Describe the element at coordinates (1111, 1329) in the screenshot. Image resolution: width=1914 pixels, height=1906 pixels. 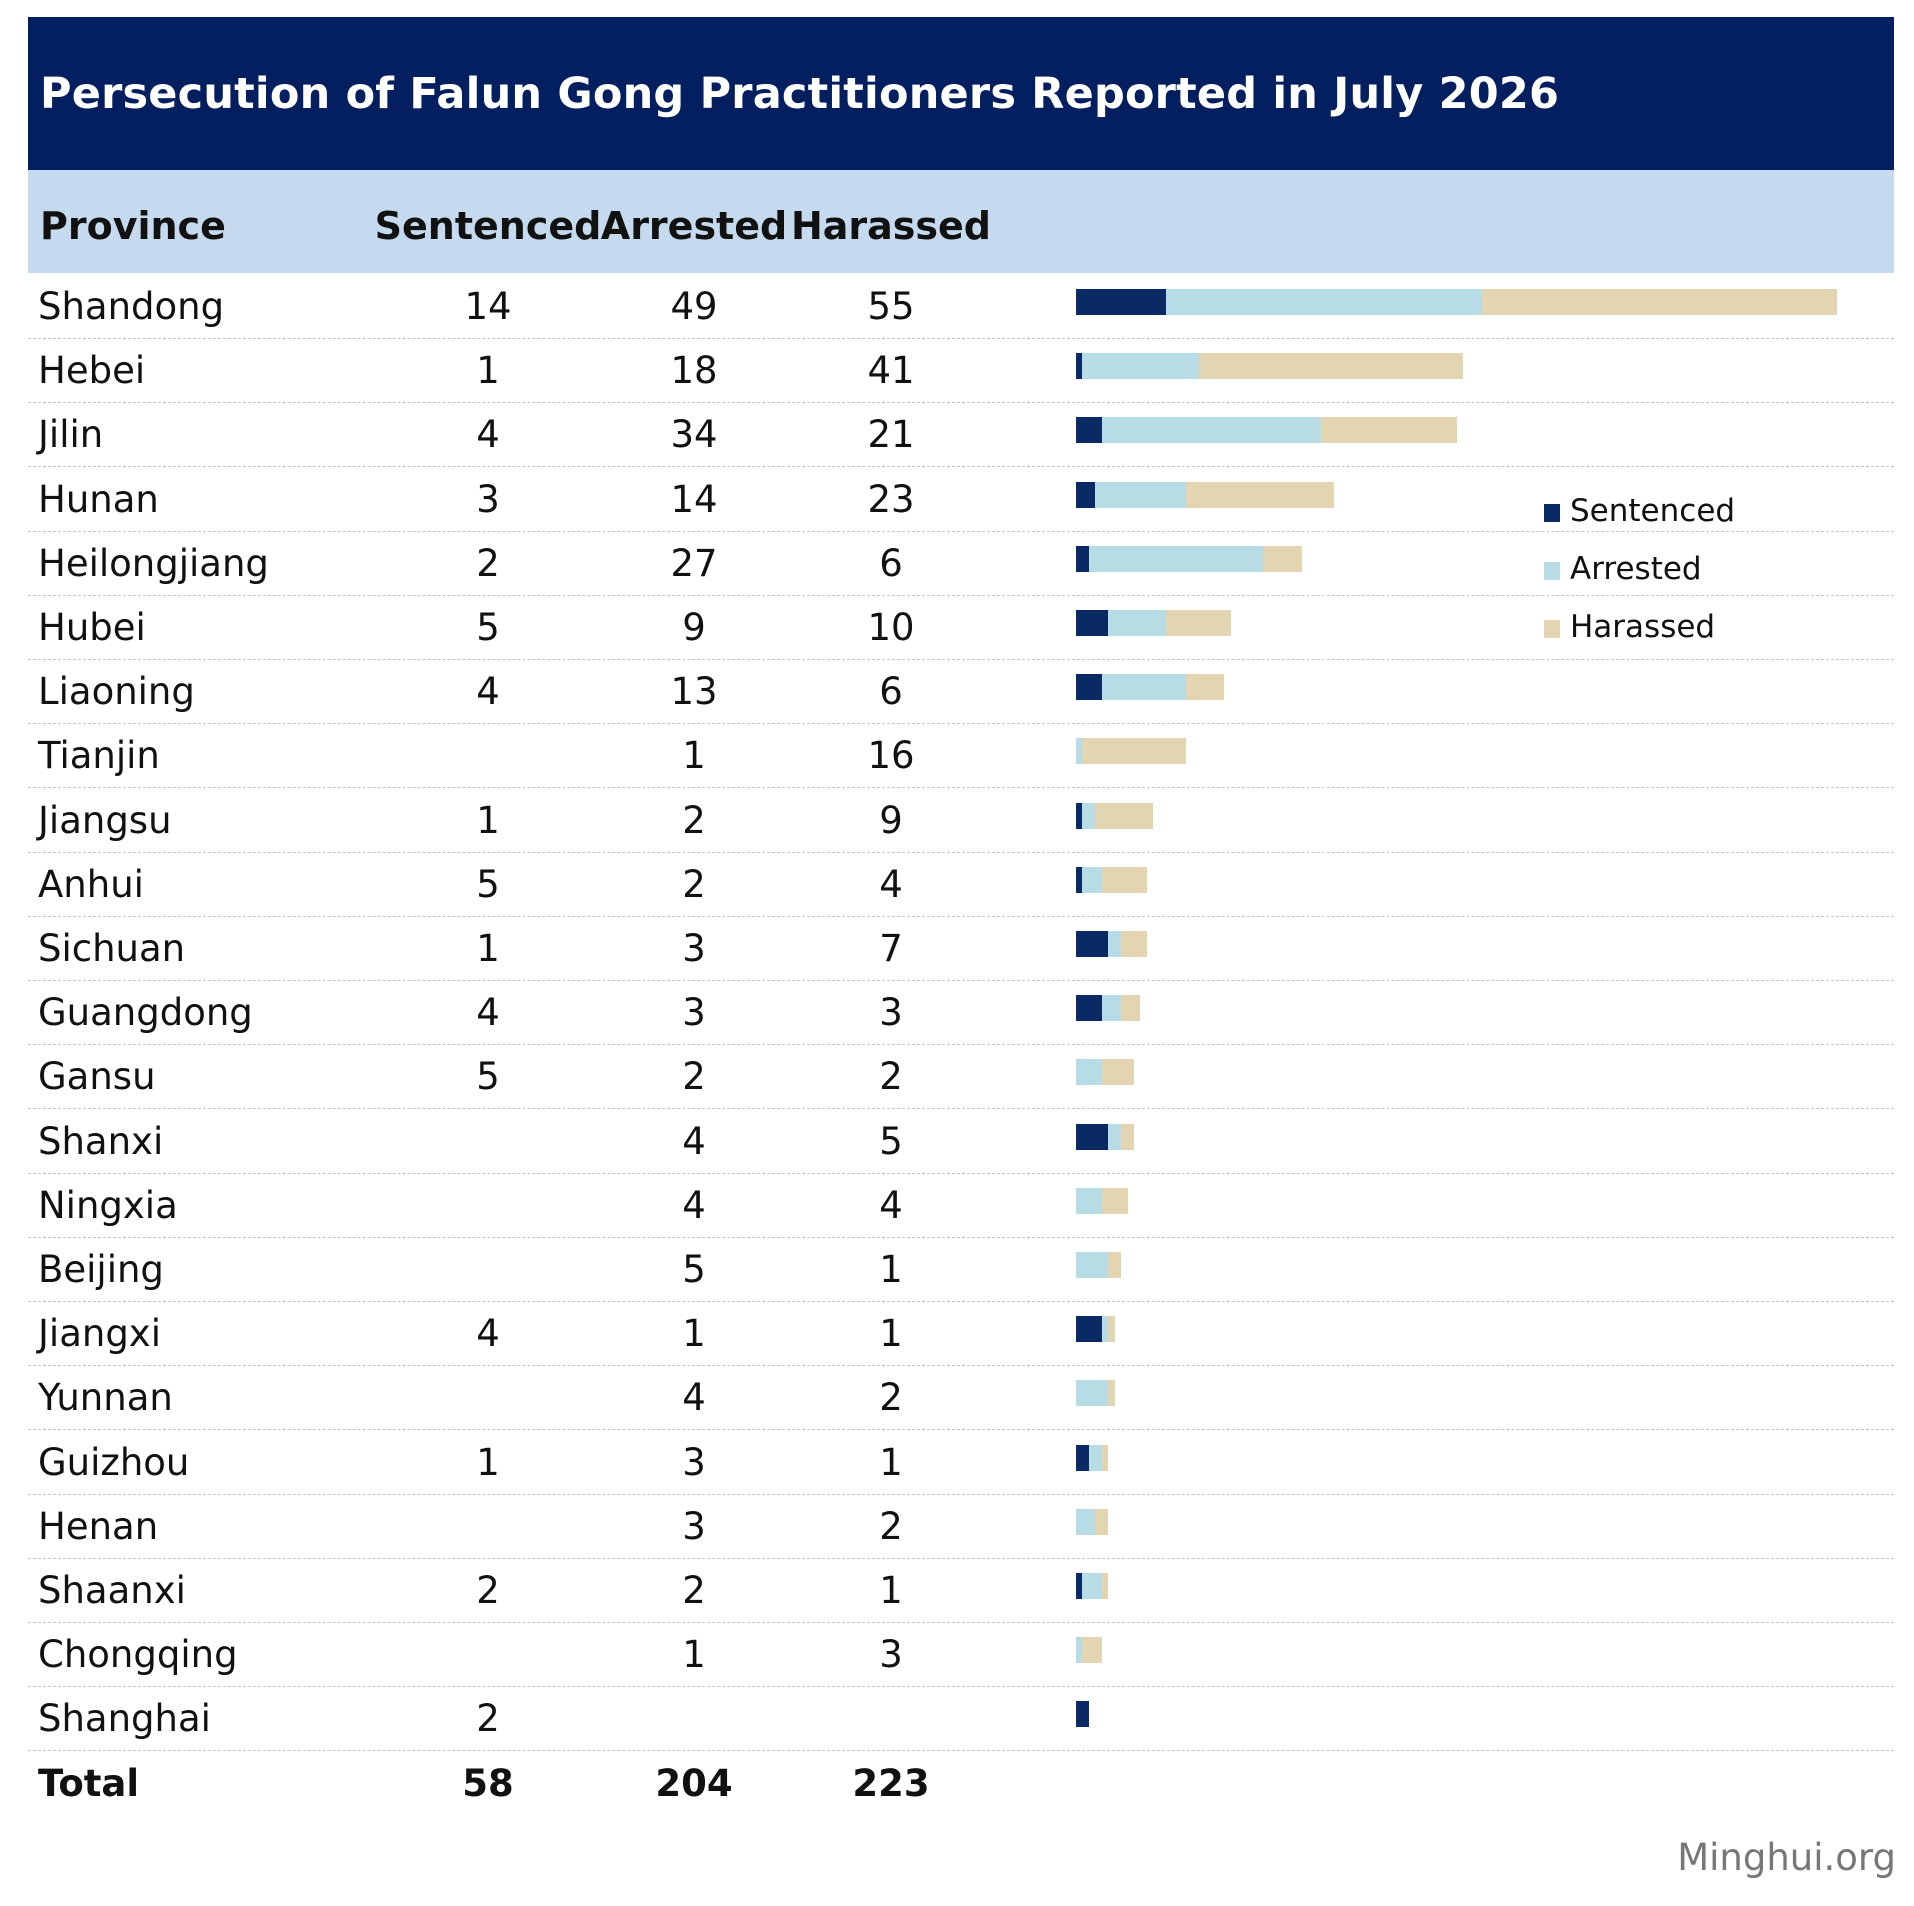
I see `bar-harassed-jiangxi` at that location.